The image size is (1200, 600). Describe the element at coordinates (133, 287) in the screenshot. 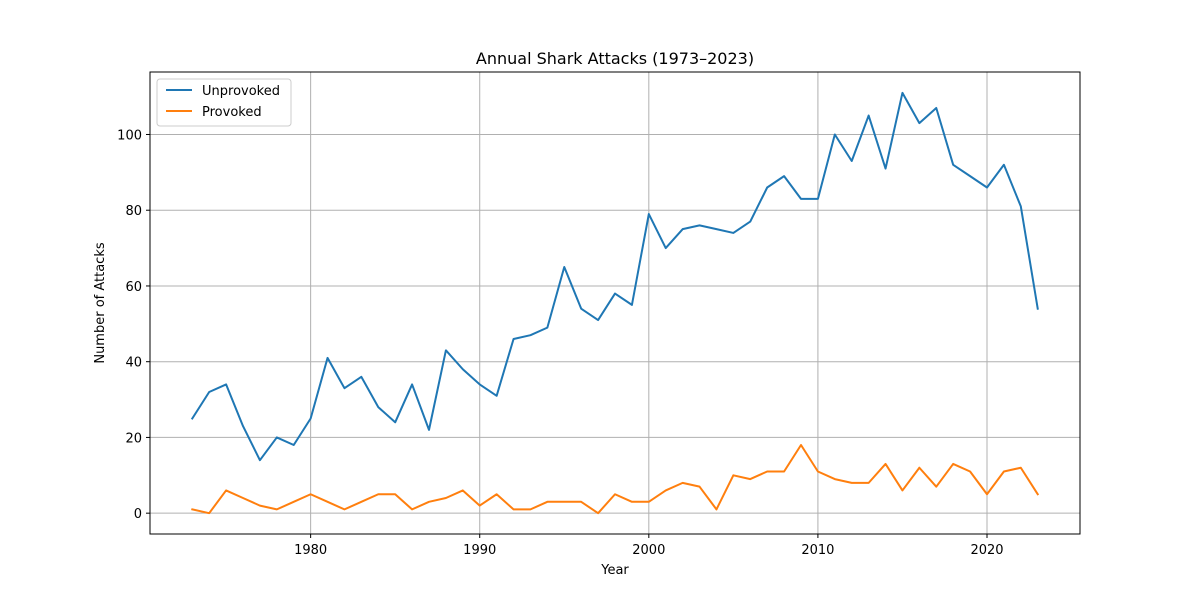

I see `y-tick-label: 60` at that location.